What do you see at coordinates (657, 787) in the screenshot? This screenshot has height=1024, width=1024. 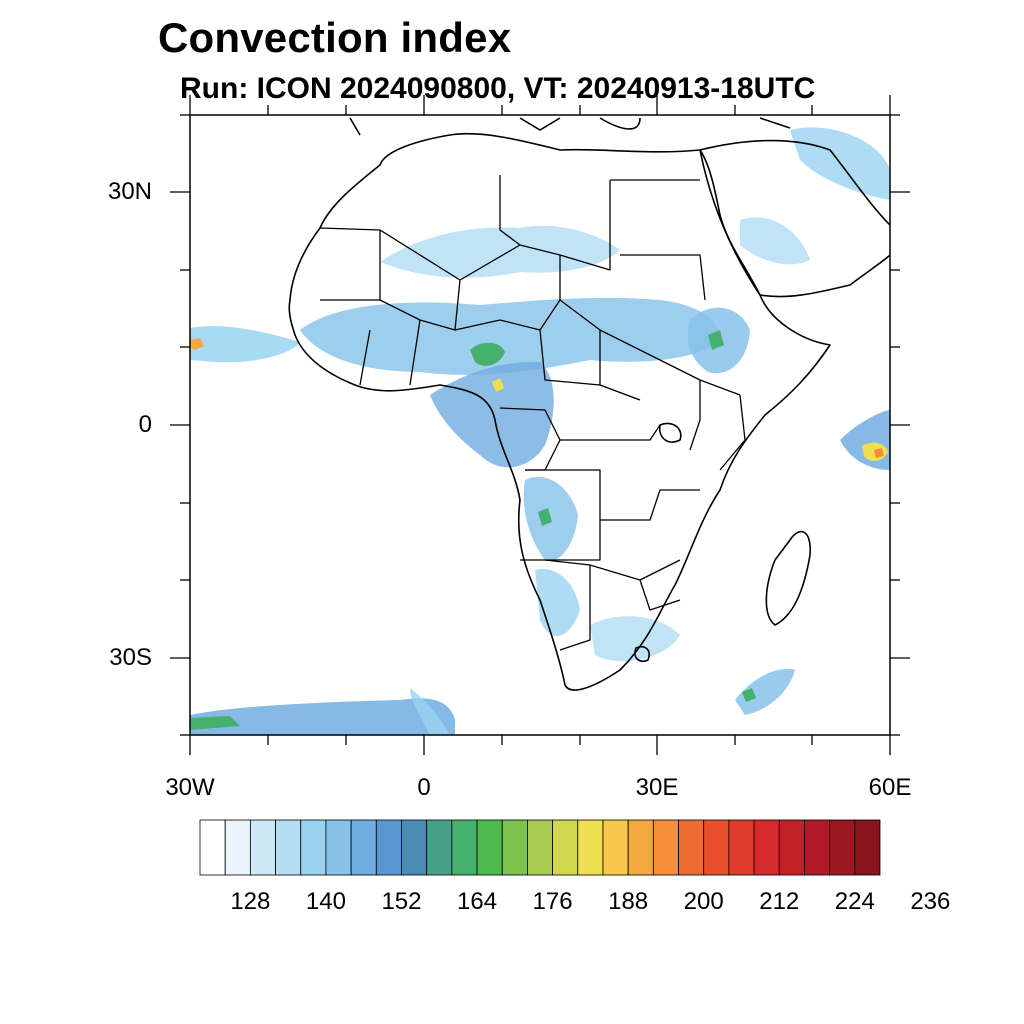 I see `lon-label-30e: 30E` at bounding box center [657, 787].